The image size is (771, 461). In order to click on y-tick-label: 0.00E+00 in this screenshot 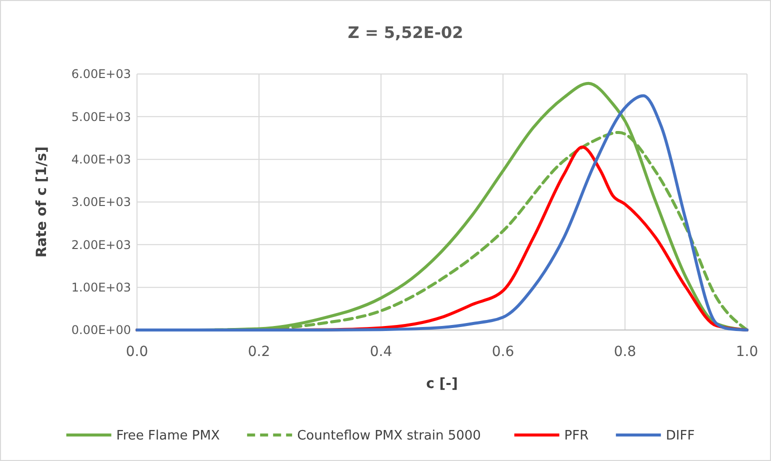, I will do `click(101, 330)`.